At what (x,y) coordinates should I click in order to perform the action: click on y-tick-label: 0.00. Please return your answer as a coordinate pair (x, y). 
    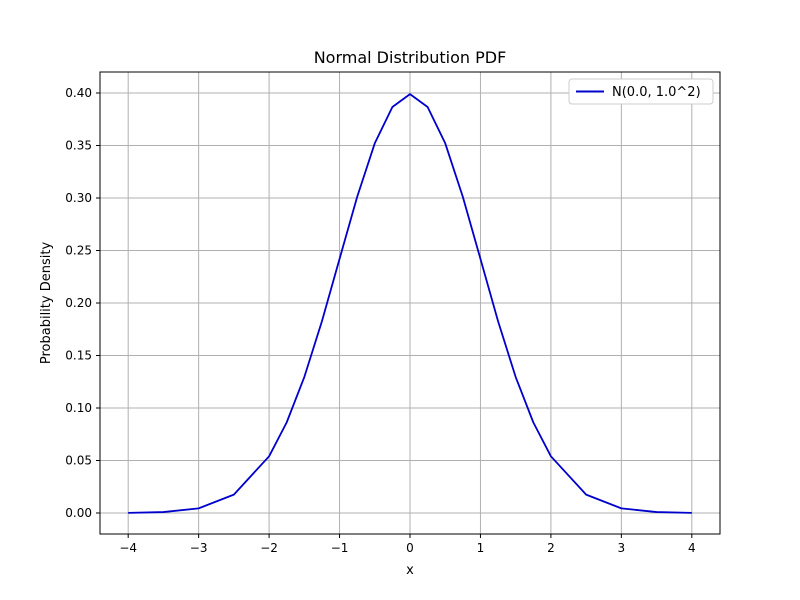
    Looking at the image, I should click on (78, 513).